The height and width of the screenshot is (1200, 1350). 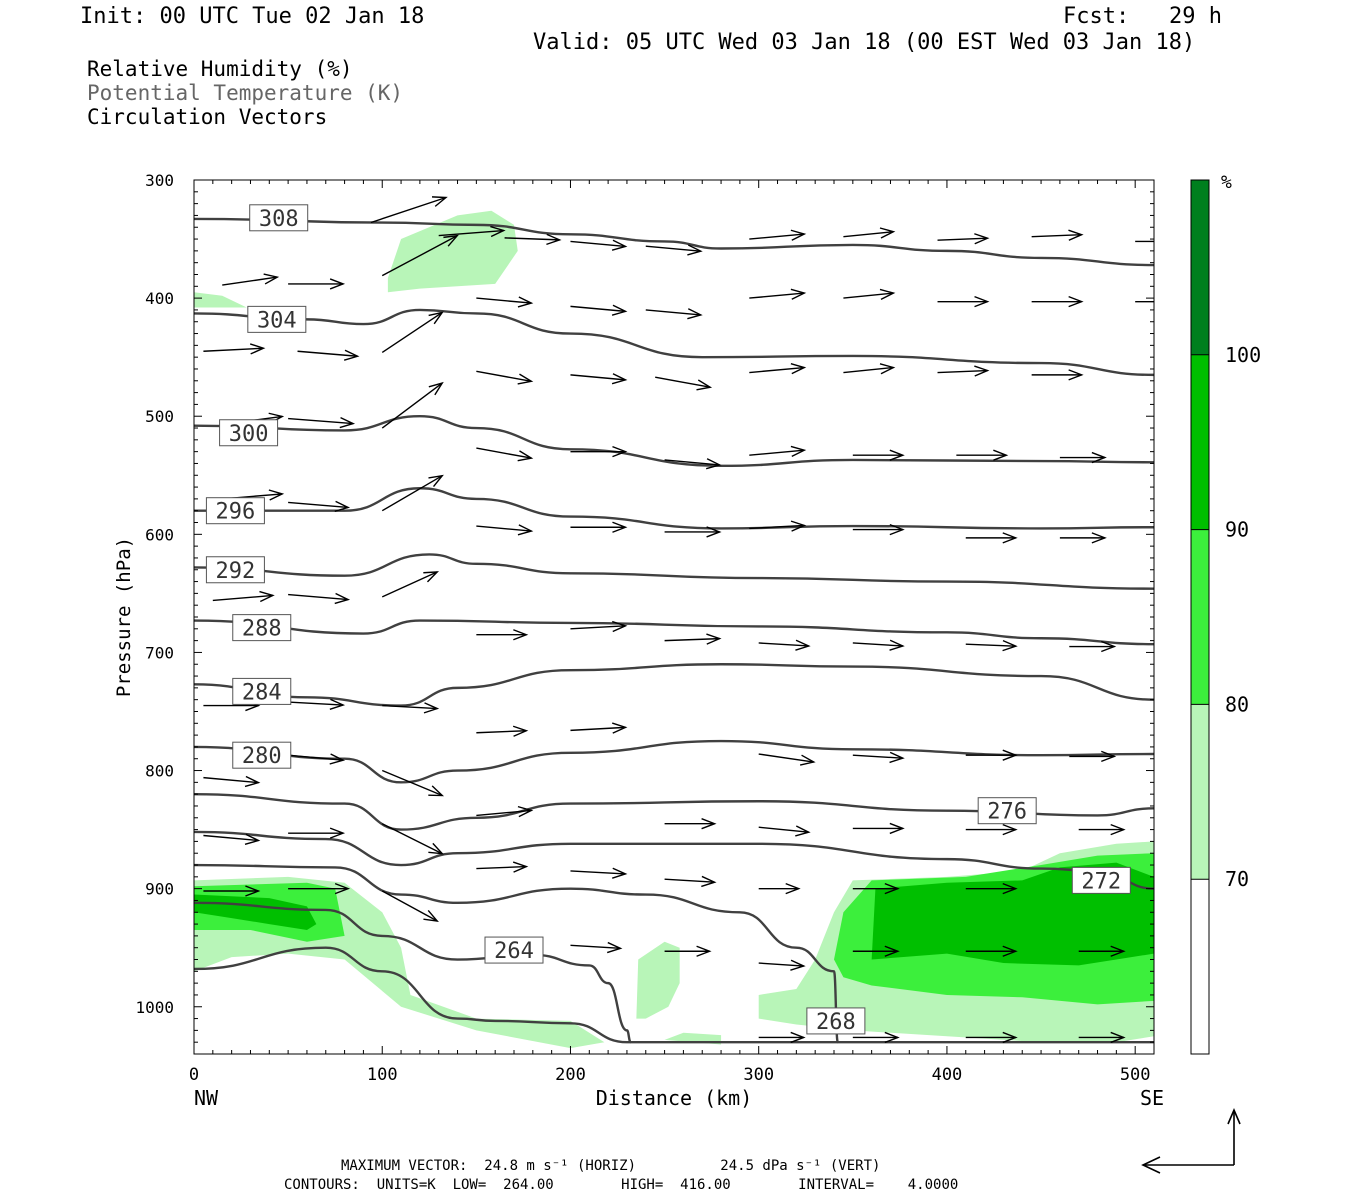 I want to click on y-axis-label: Pressure (hPa), so click(x=124, y=617).